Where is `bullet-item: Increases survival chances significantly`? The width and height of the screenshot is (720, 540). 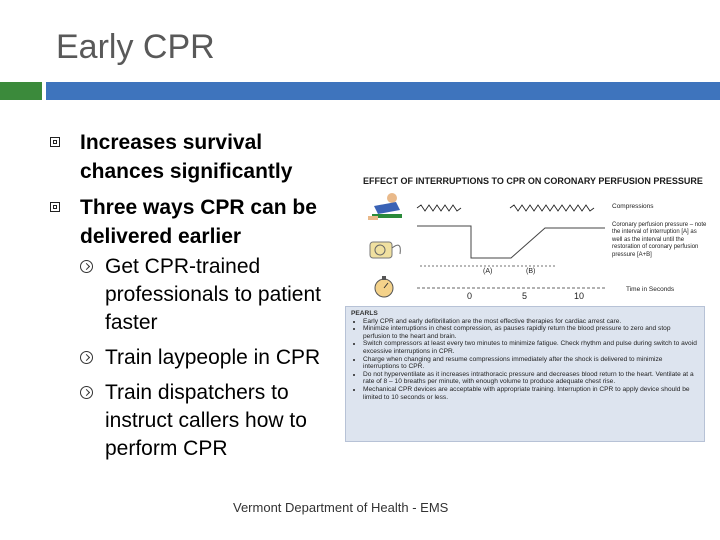 bullet-item: Increases survival chances significantly is located at coordinates (198, 157).